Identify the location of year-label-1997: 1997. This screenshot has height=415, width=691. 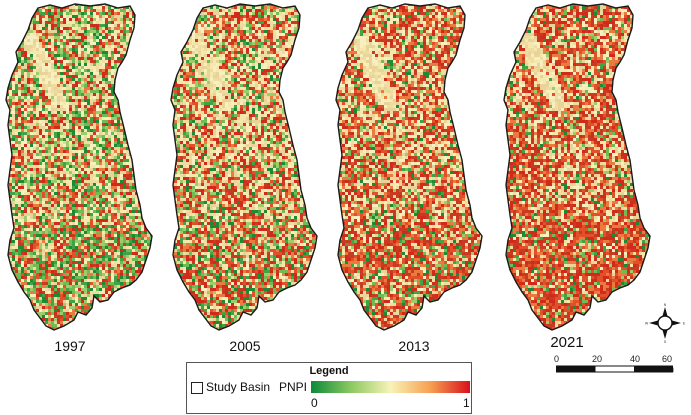
(70, 346).